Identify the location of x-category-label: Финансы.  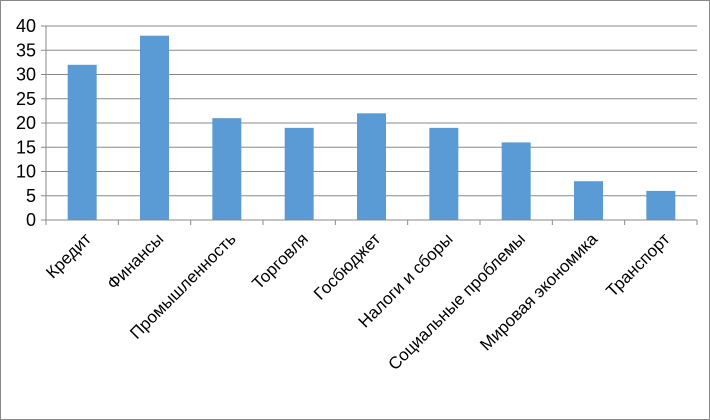
(135, 261).